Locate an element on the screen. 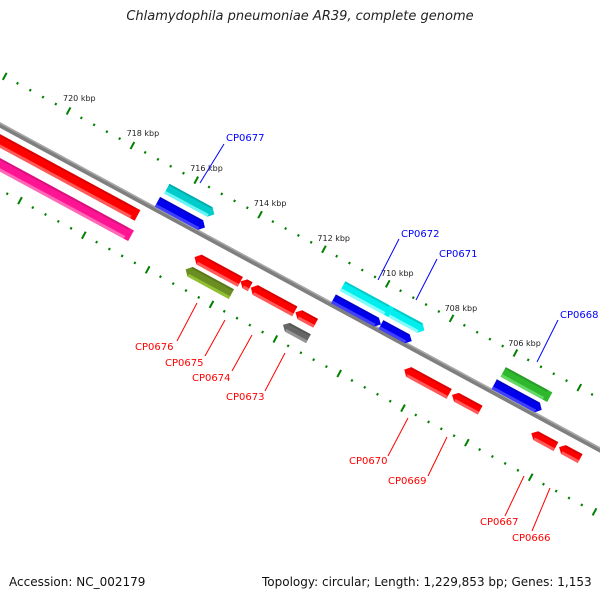  gene-label-cp0671: CP0671 is located at coordinates (446, 275).